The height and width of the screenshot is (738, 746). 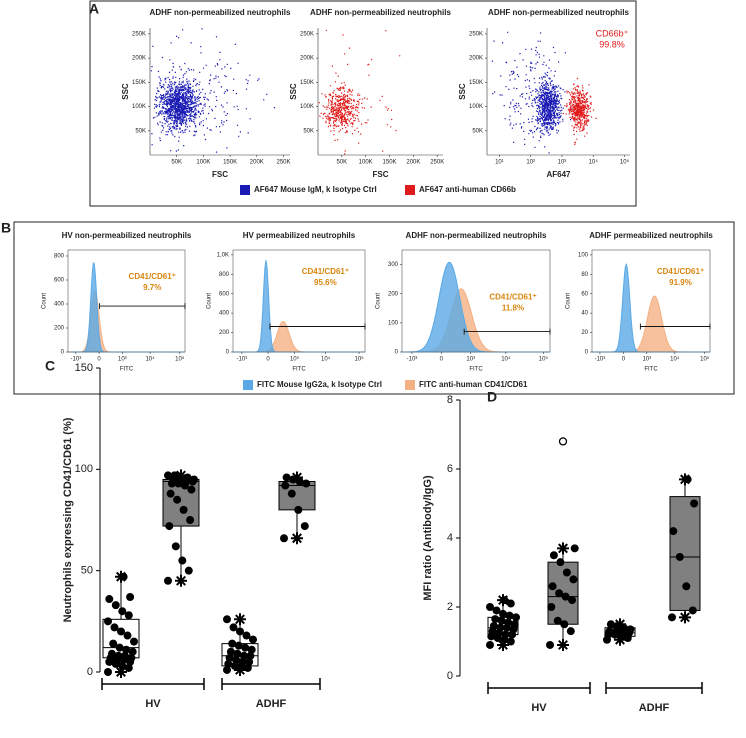 I want to click on legend-label: FITC anti-human CD41/CD61, so click(x=473, y=384).